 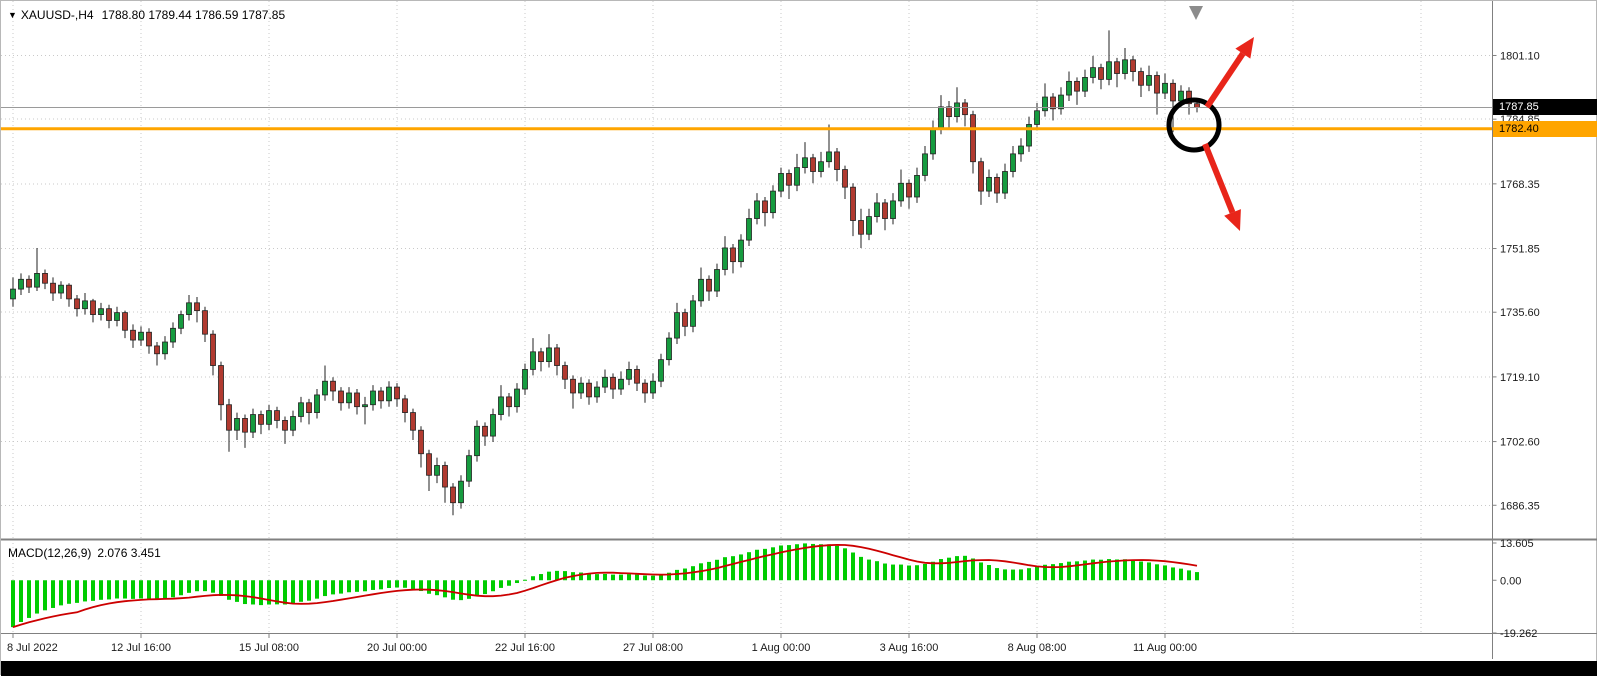 What do you see at coordinates (1244, 48) in the screenshot?
I see `up-scenario-arrow-head` at bounding box center [1244, 48].